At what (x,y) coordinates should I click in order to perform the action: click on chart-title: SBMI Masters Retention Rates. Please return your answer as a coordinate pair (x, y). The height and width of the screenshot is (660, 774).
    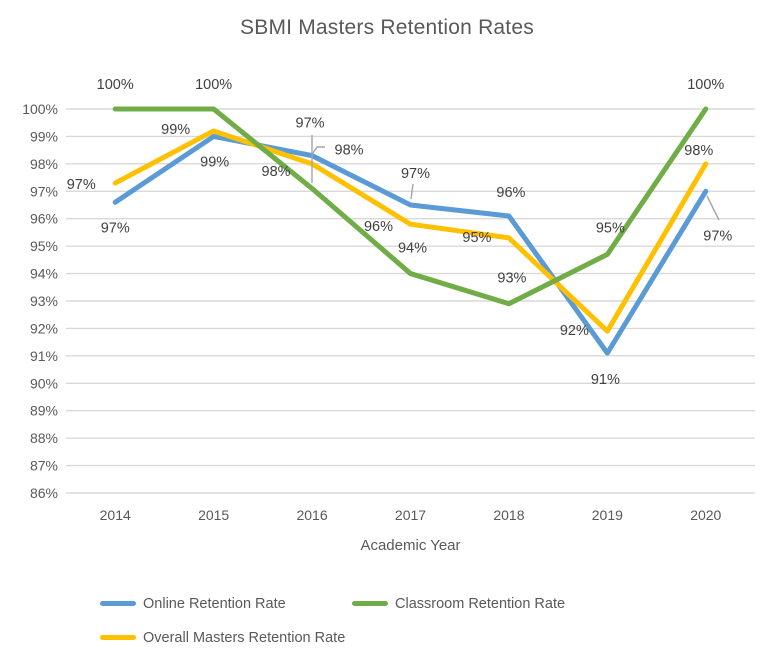
    Looking at the image, I should click on (387, 27).